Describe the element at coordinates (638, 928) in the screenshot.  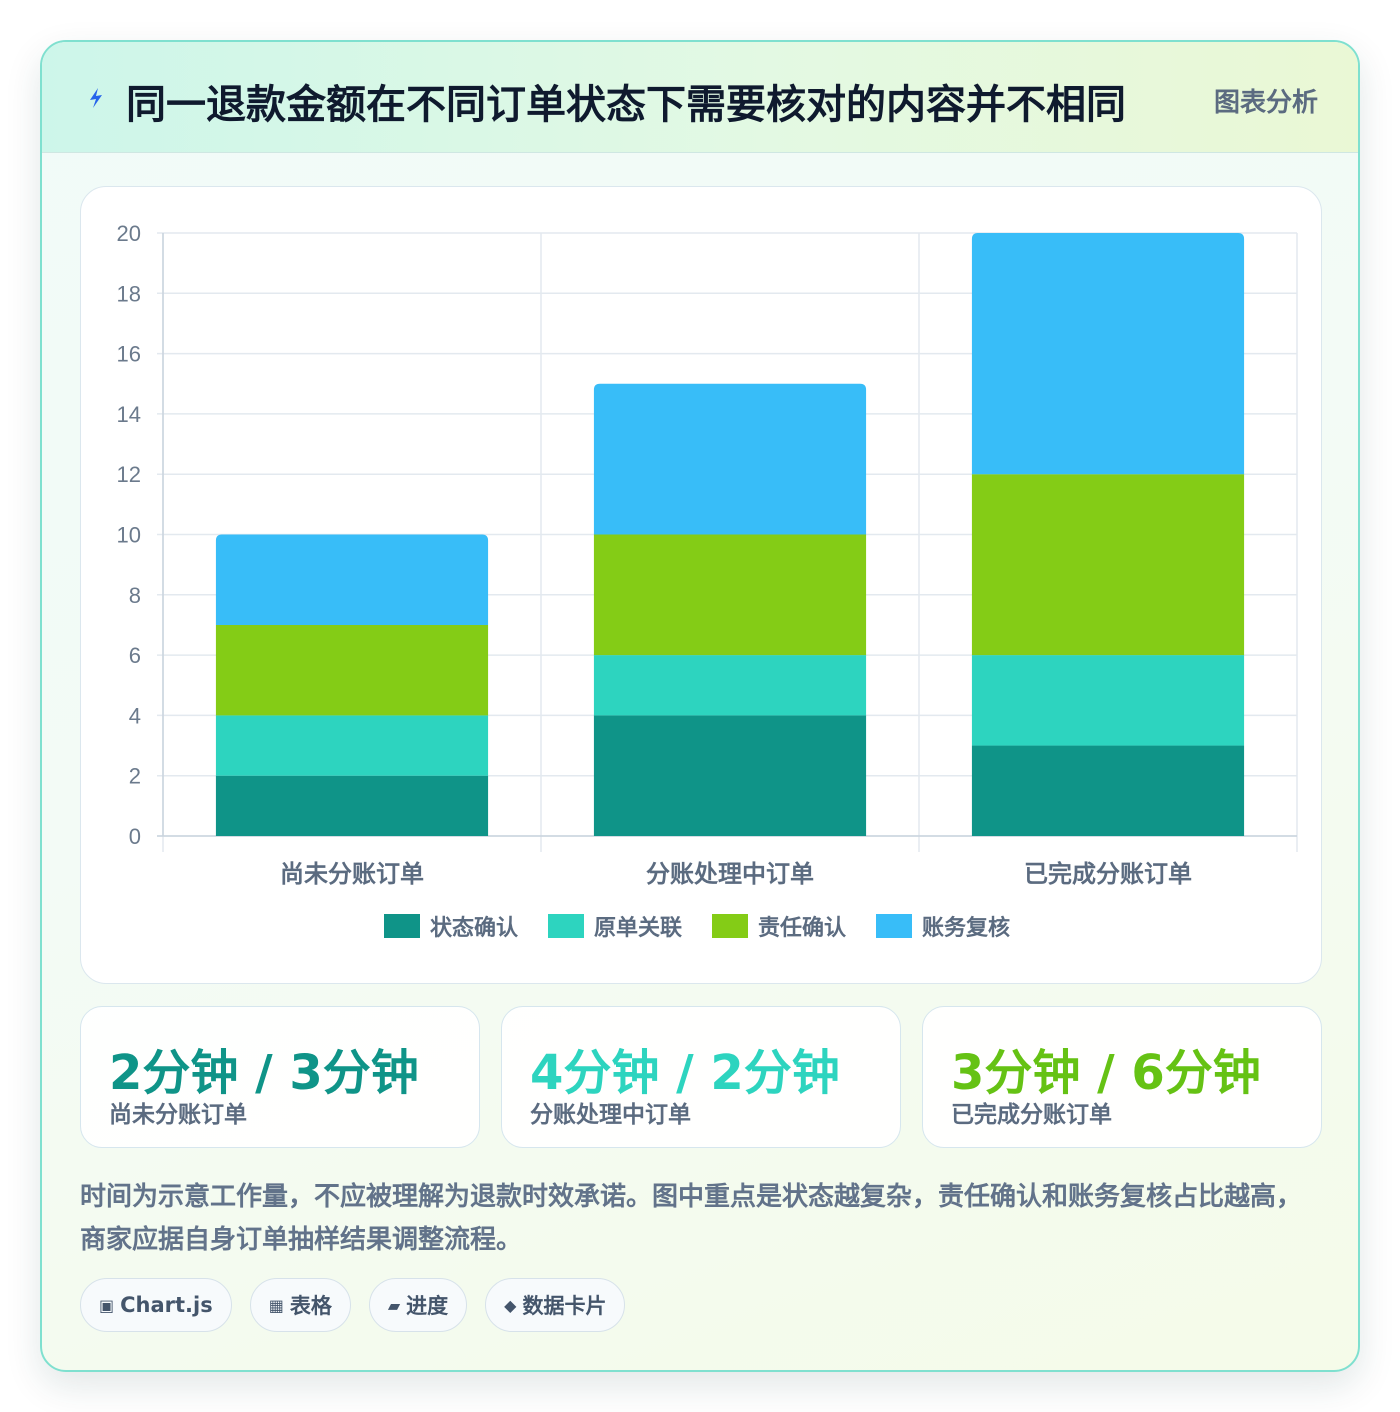
I see `legend-label: 原单关联` at that location.